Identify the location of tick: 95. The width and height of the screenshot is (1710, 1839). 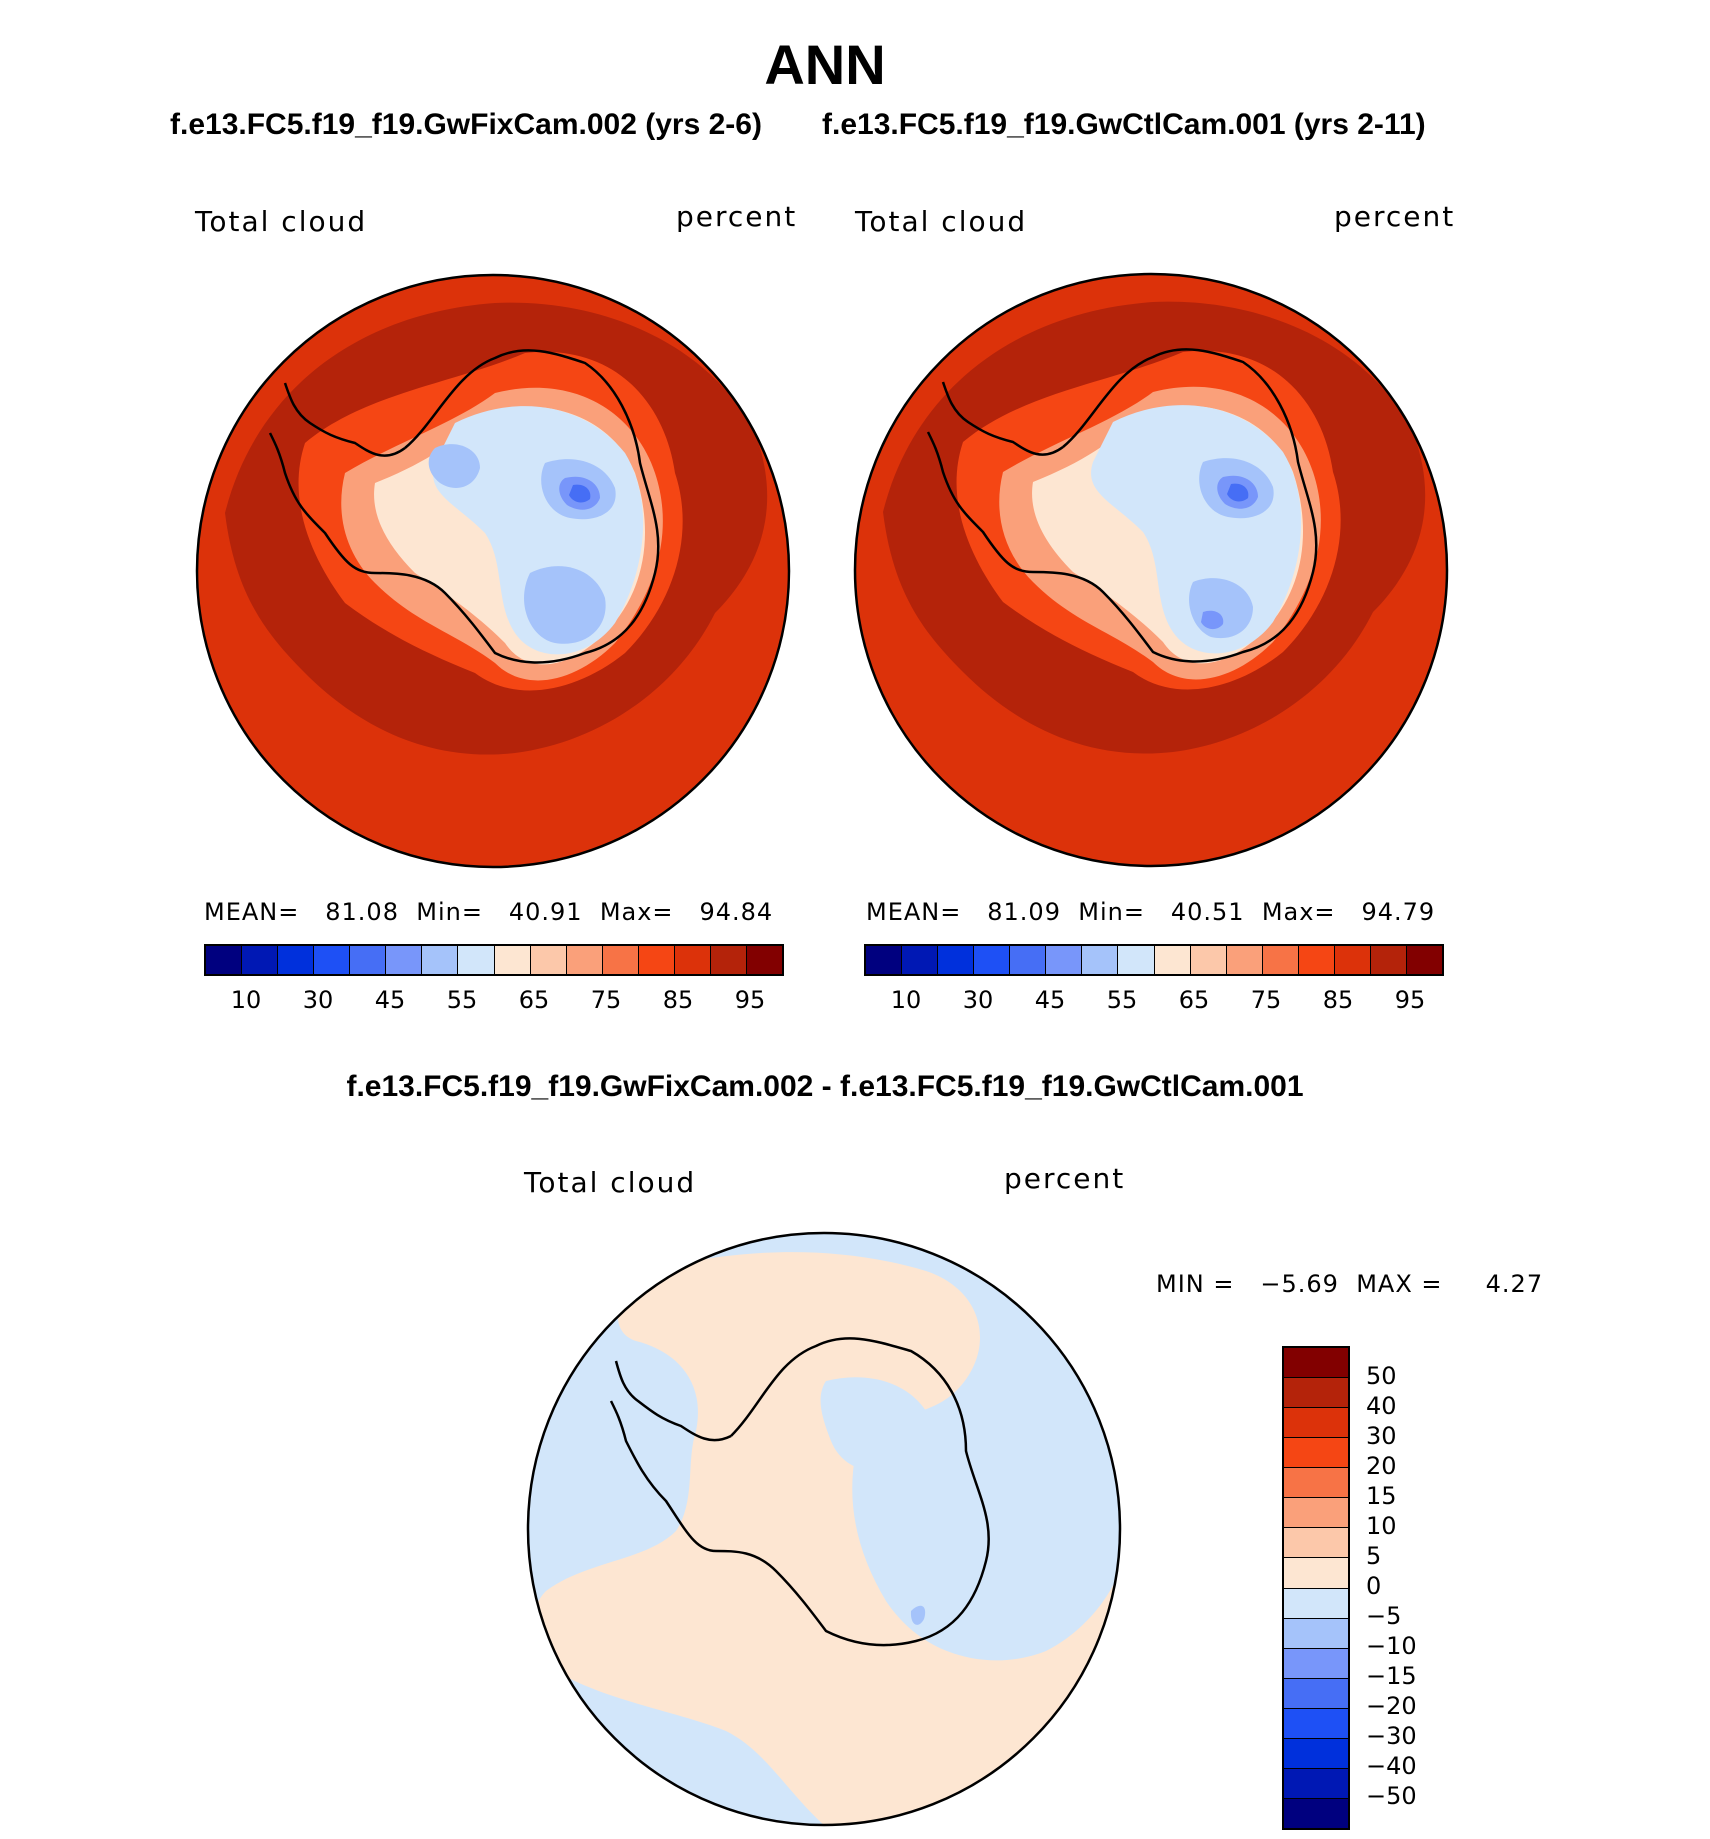
(750, 1000).